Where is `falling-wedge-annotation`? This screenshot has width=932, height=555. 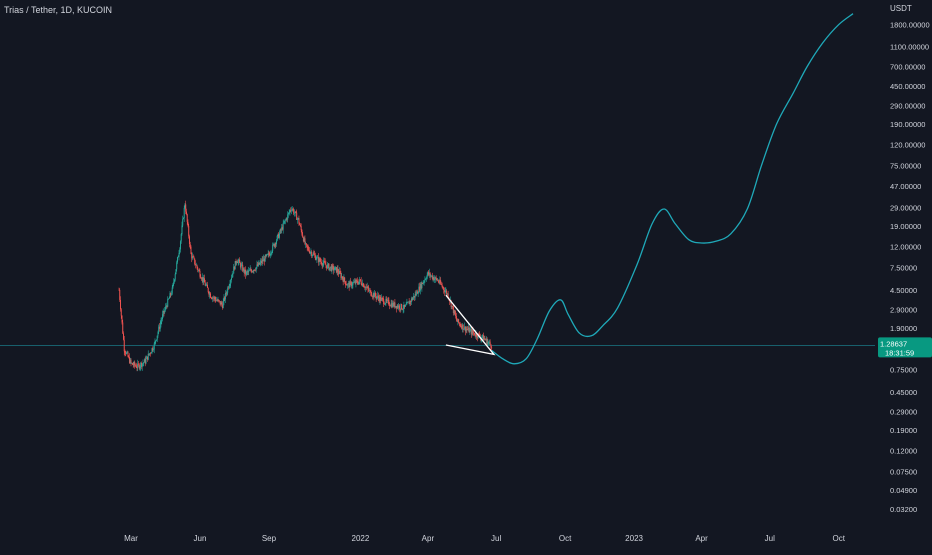
falling-wedge-annotation is located at coordinates (470, 325).